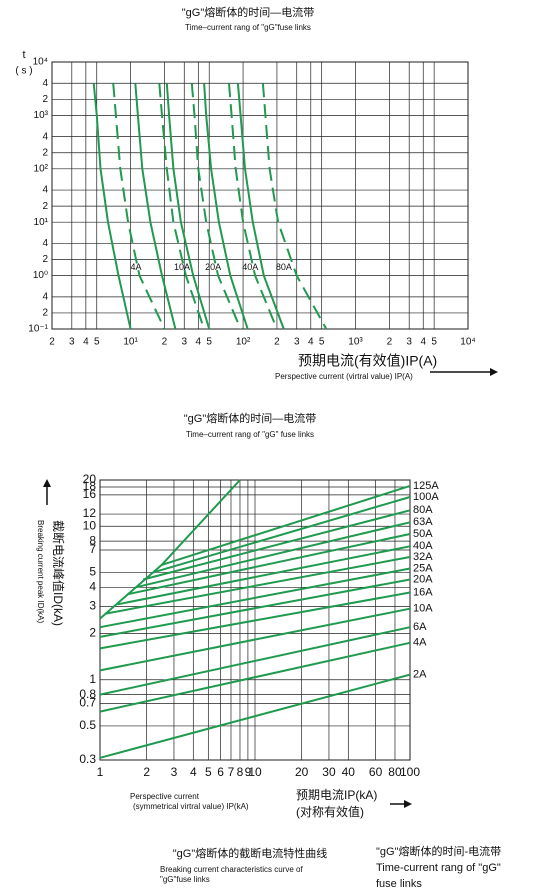  I want to click on x-tick-label: 8, so click(240, 772).